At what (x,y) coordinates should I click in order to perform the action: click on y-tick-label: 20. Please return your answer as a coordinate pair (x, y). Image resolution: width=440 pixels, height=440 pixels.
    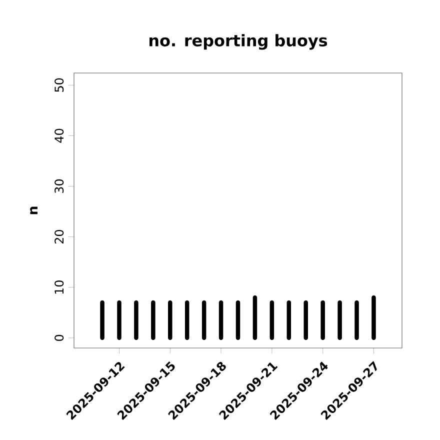
    Looking at the image, I should click on (59, 237).